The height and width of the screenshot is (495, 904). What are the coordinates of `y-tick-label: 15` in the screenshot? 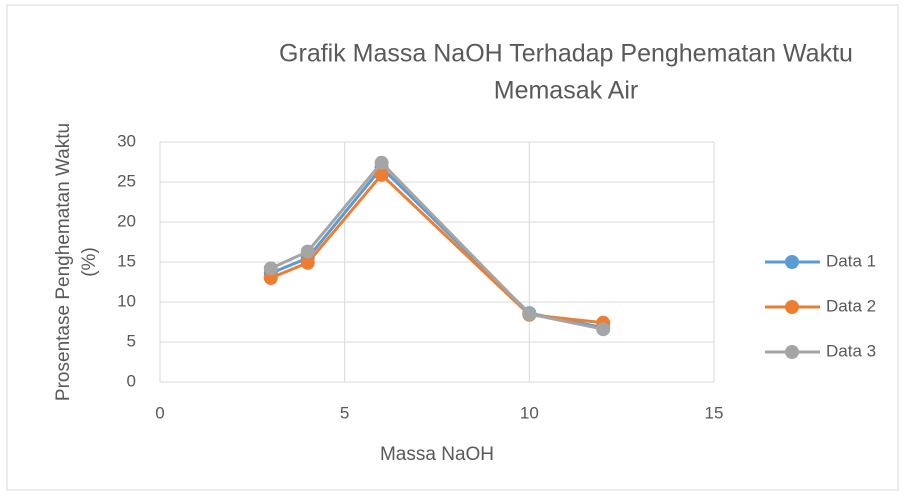 It's located at (126, 260).